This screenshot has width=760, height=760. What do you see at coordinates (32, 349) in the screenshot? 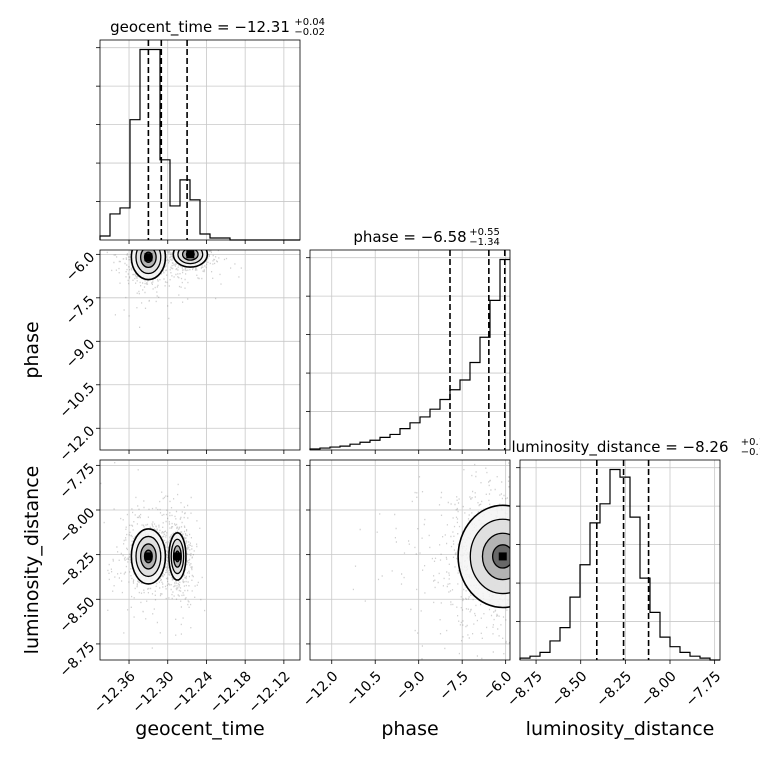
I see `y-axis-label-phase: phase` at bounding box center [32, 349].